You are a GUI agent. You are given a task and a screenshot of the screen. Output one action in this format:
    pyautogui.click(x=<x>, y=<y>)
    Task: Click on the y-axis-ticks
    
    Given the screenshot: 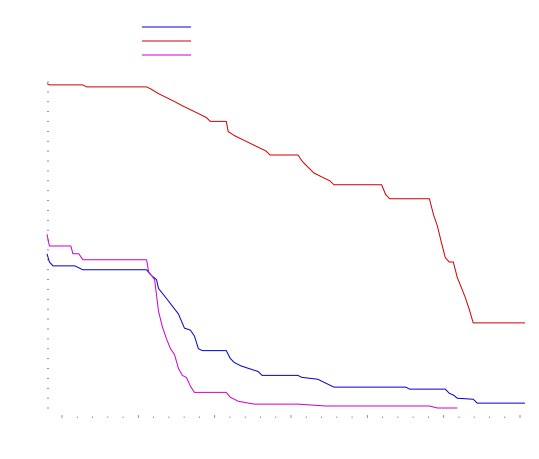 What is the action you would take?
    pyautogui.click(x=48, y=245)
    